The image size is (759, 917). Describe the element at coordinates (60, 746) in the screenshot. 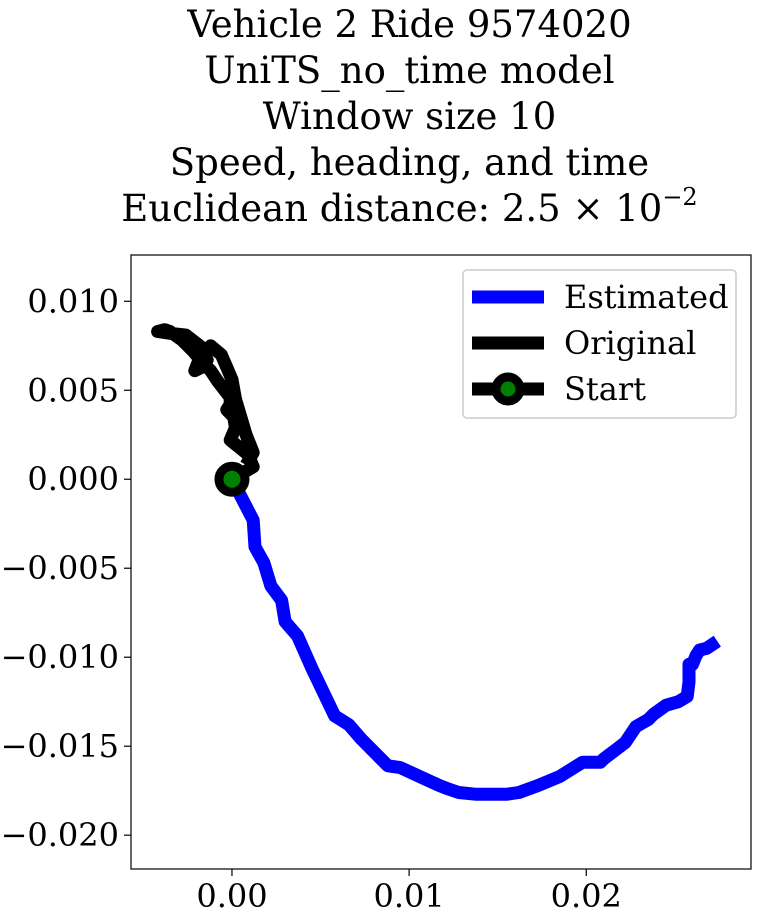

I see `y-tick-label: −0.015` at that location.